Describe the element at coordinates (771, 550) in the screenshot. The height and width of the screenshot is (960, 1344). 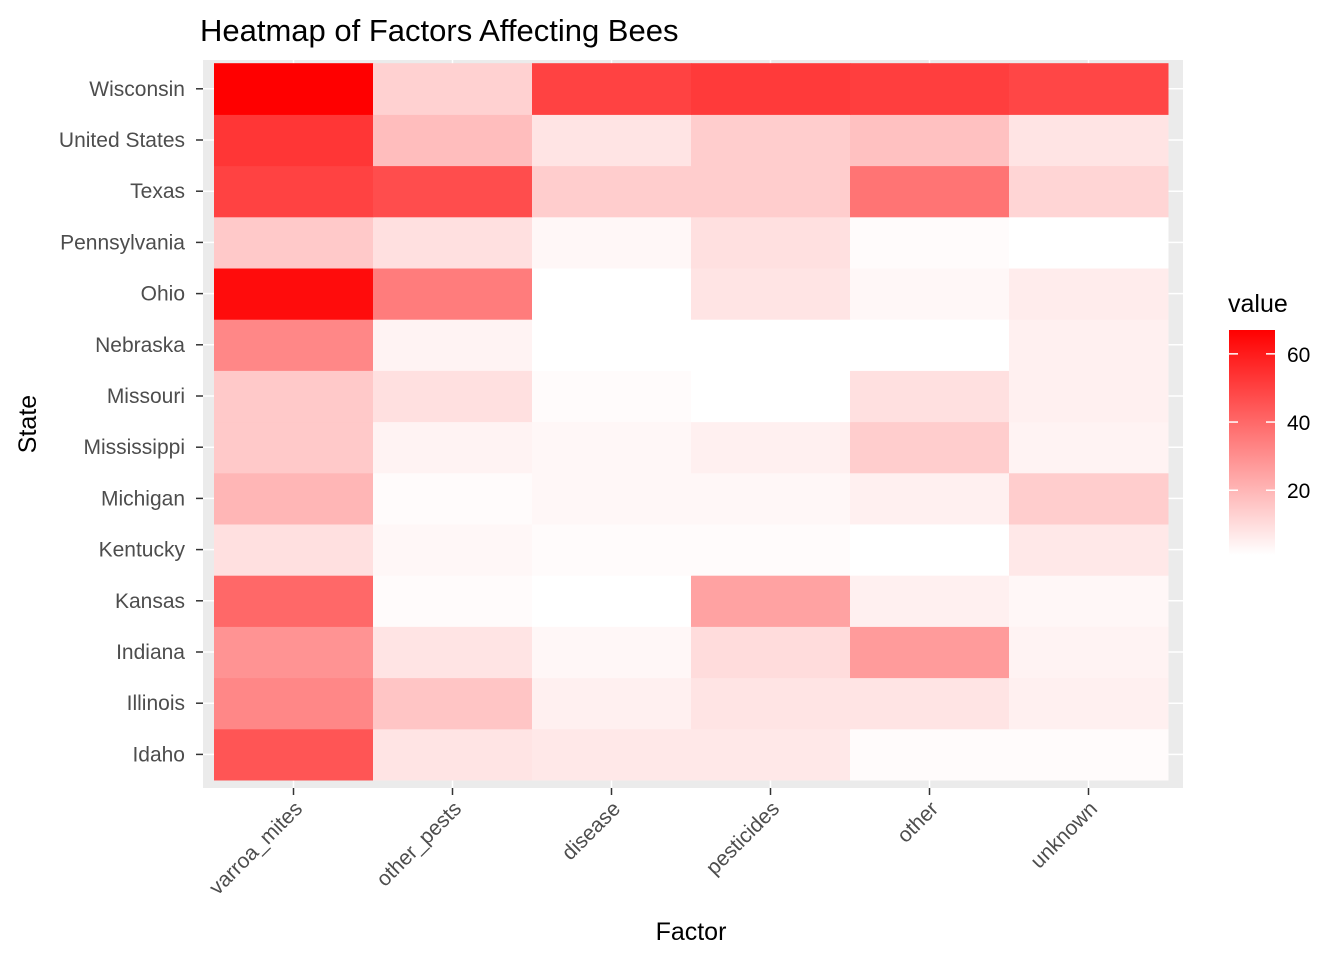
I see `heatmap-cell-kentucky-pesticides` at that location.